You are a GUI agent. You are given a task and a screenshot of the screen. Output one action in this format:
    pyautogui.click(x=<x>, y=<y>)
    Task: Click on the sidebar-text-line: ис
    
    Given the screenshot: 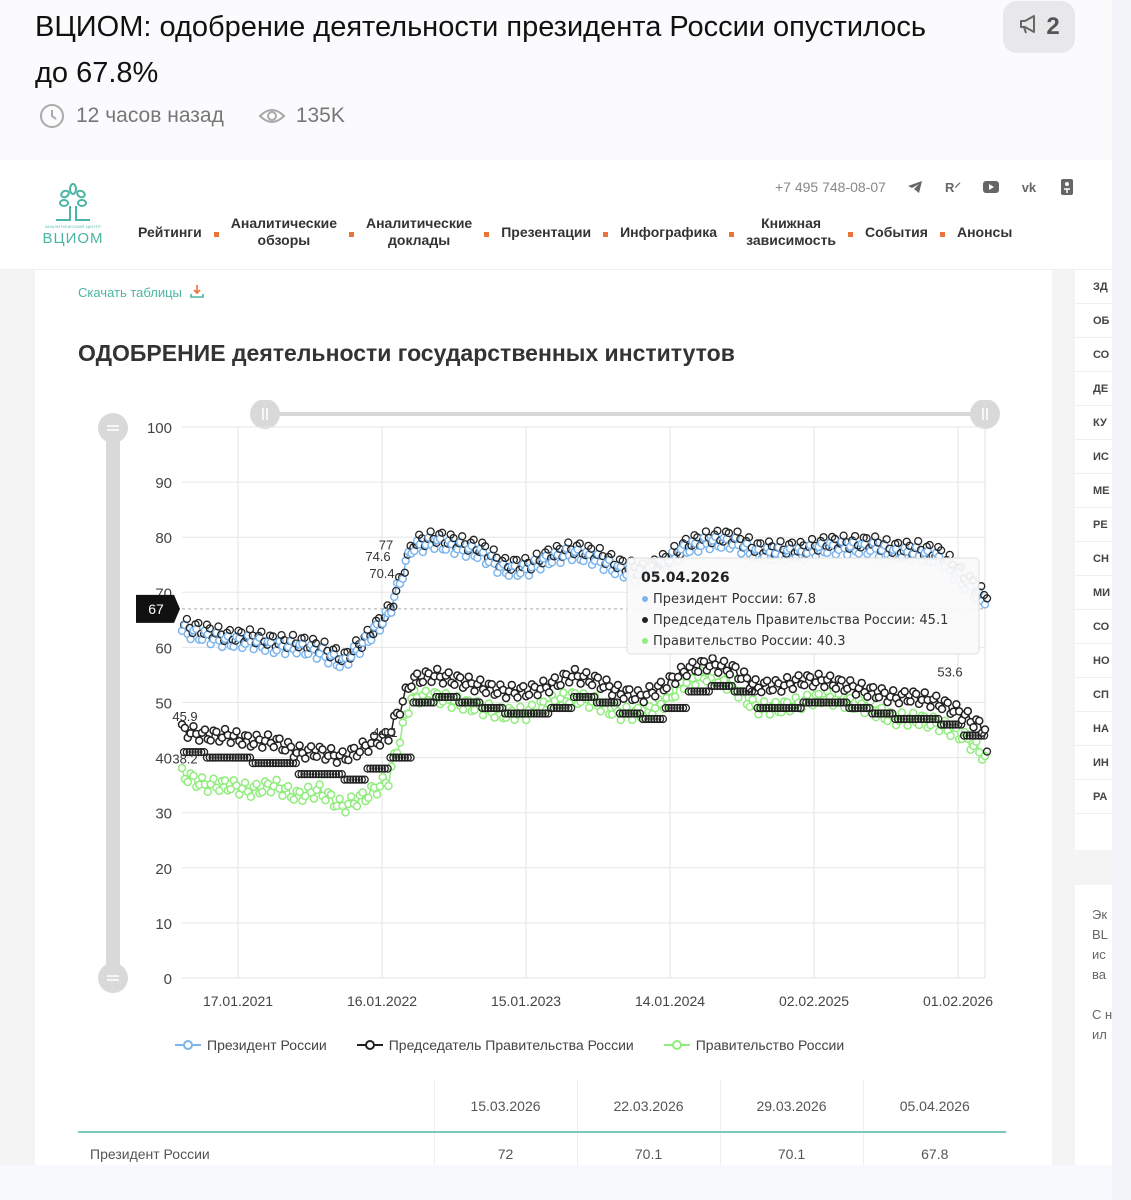 What is the action you would take?
    pyautogui.click(x=1099, y=954)
    